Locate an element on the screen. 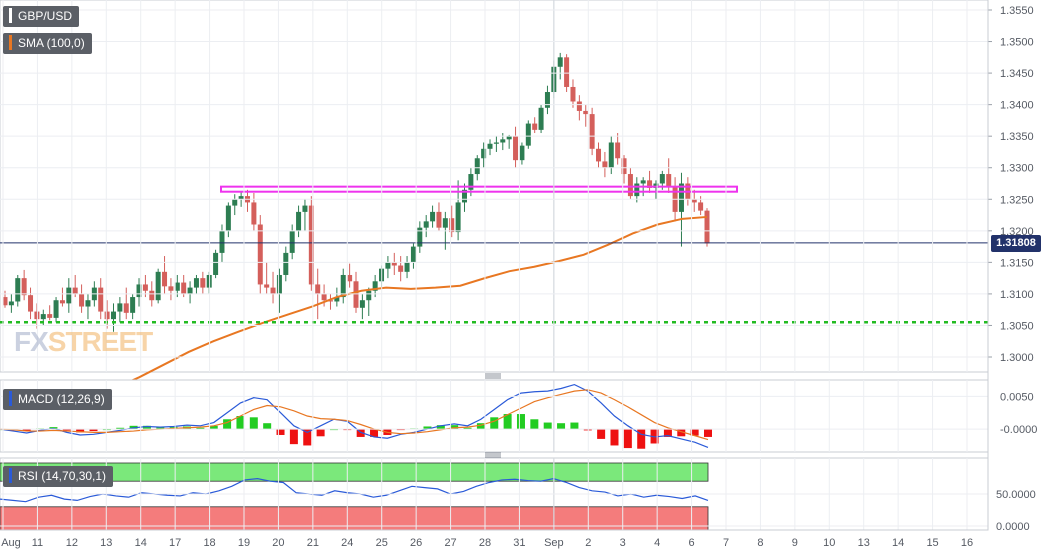  x-tick-label: 9 is located at coordinates (795, 543).